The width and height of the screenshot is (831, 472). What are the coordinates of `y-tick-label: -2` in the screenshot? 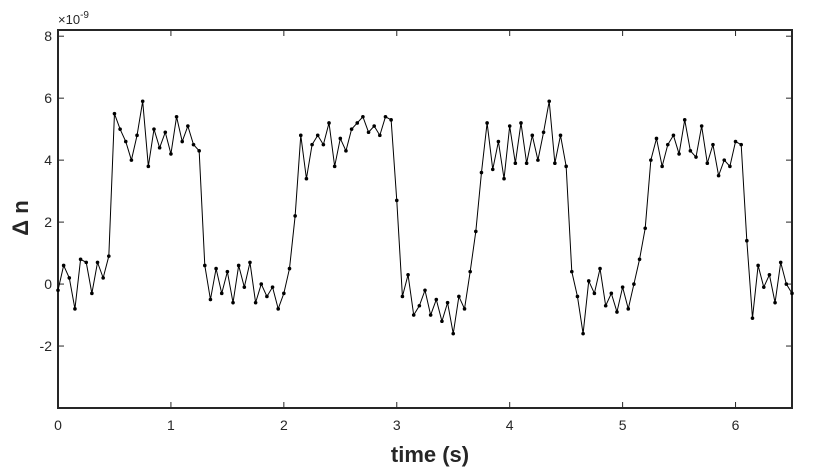 It's located at (46, 346).